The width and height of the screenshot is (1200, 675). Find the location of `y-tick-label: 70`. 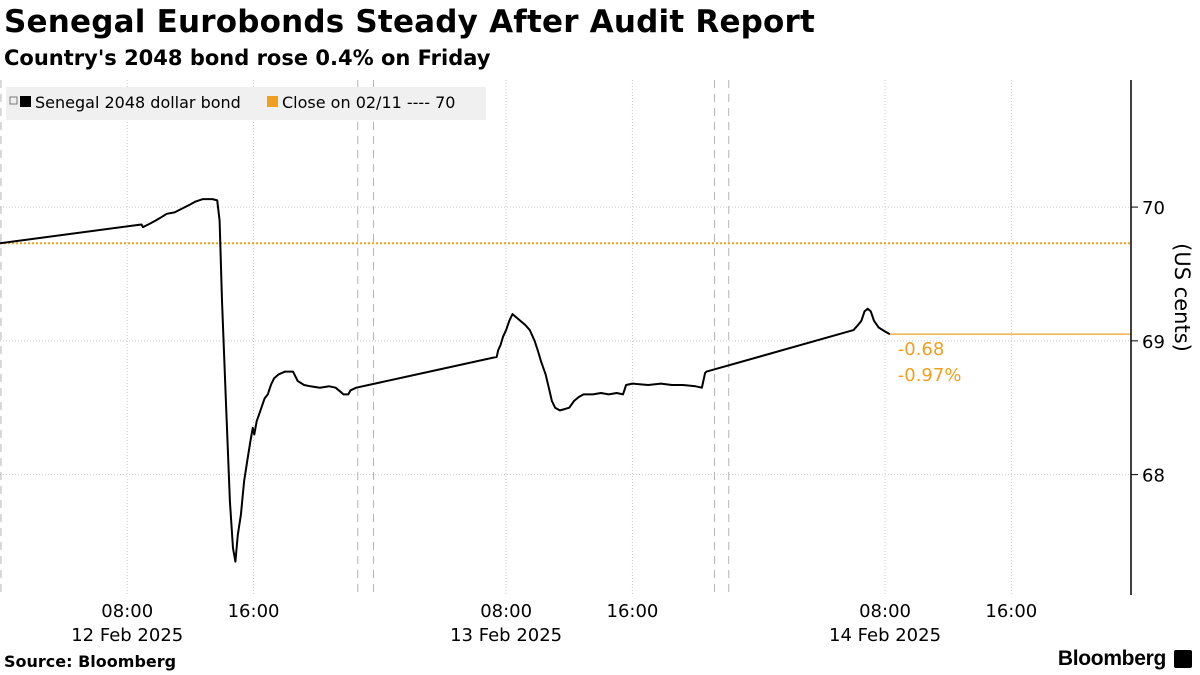

y-tick-label: 70 is located at coordinates (1153, 208).